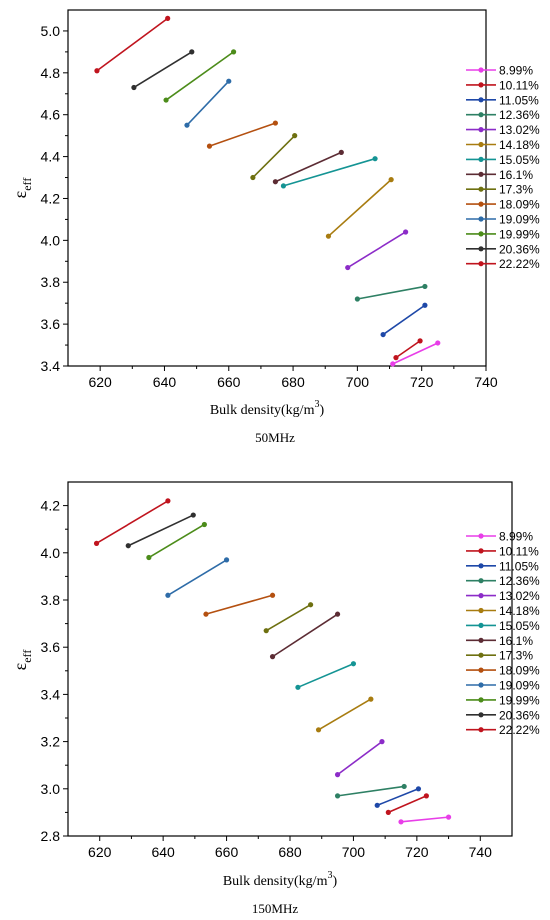 Image resolution: width=550 pixels, height=920 pixels. I want to click on series-18.09%, so click(239, 604).